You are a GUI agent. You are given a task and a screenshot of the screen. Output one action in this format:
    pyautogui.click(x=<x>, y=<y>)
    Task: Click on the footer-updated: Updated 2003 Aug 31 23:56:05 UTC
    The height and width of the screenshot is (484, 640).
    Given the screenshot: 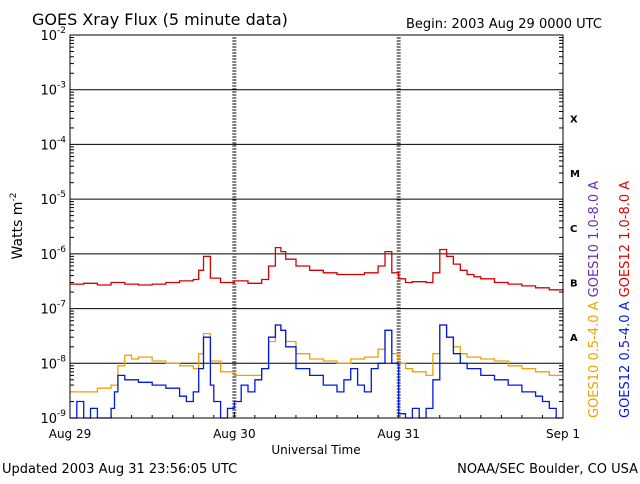 What is the action you would take?
    pyautogui.click(x=119, y=469)
    